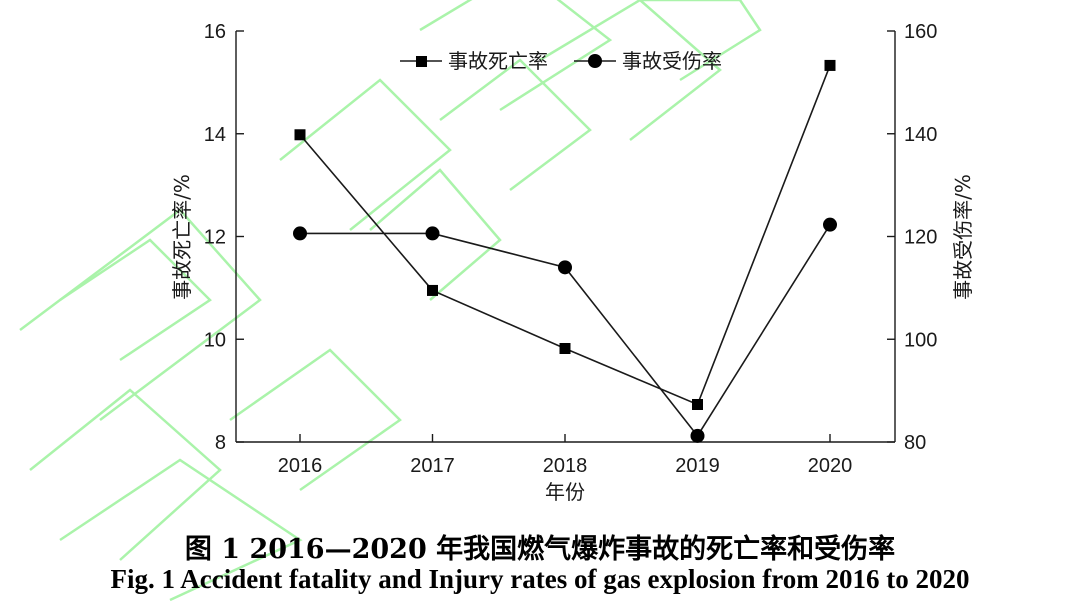  What do you see at coordinates (920, 340) in the screenshot?
I see `y-tick-label-right: 100` at bounding box center [920, 340].